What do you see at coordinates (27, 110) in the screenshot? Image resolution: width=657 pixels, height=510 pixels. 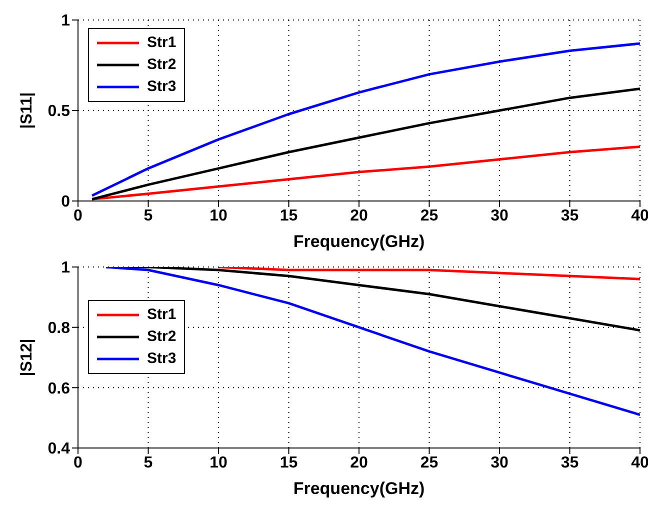 I see `y-axis-title: |S11|` at bounding box center [27, 110].